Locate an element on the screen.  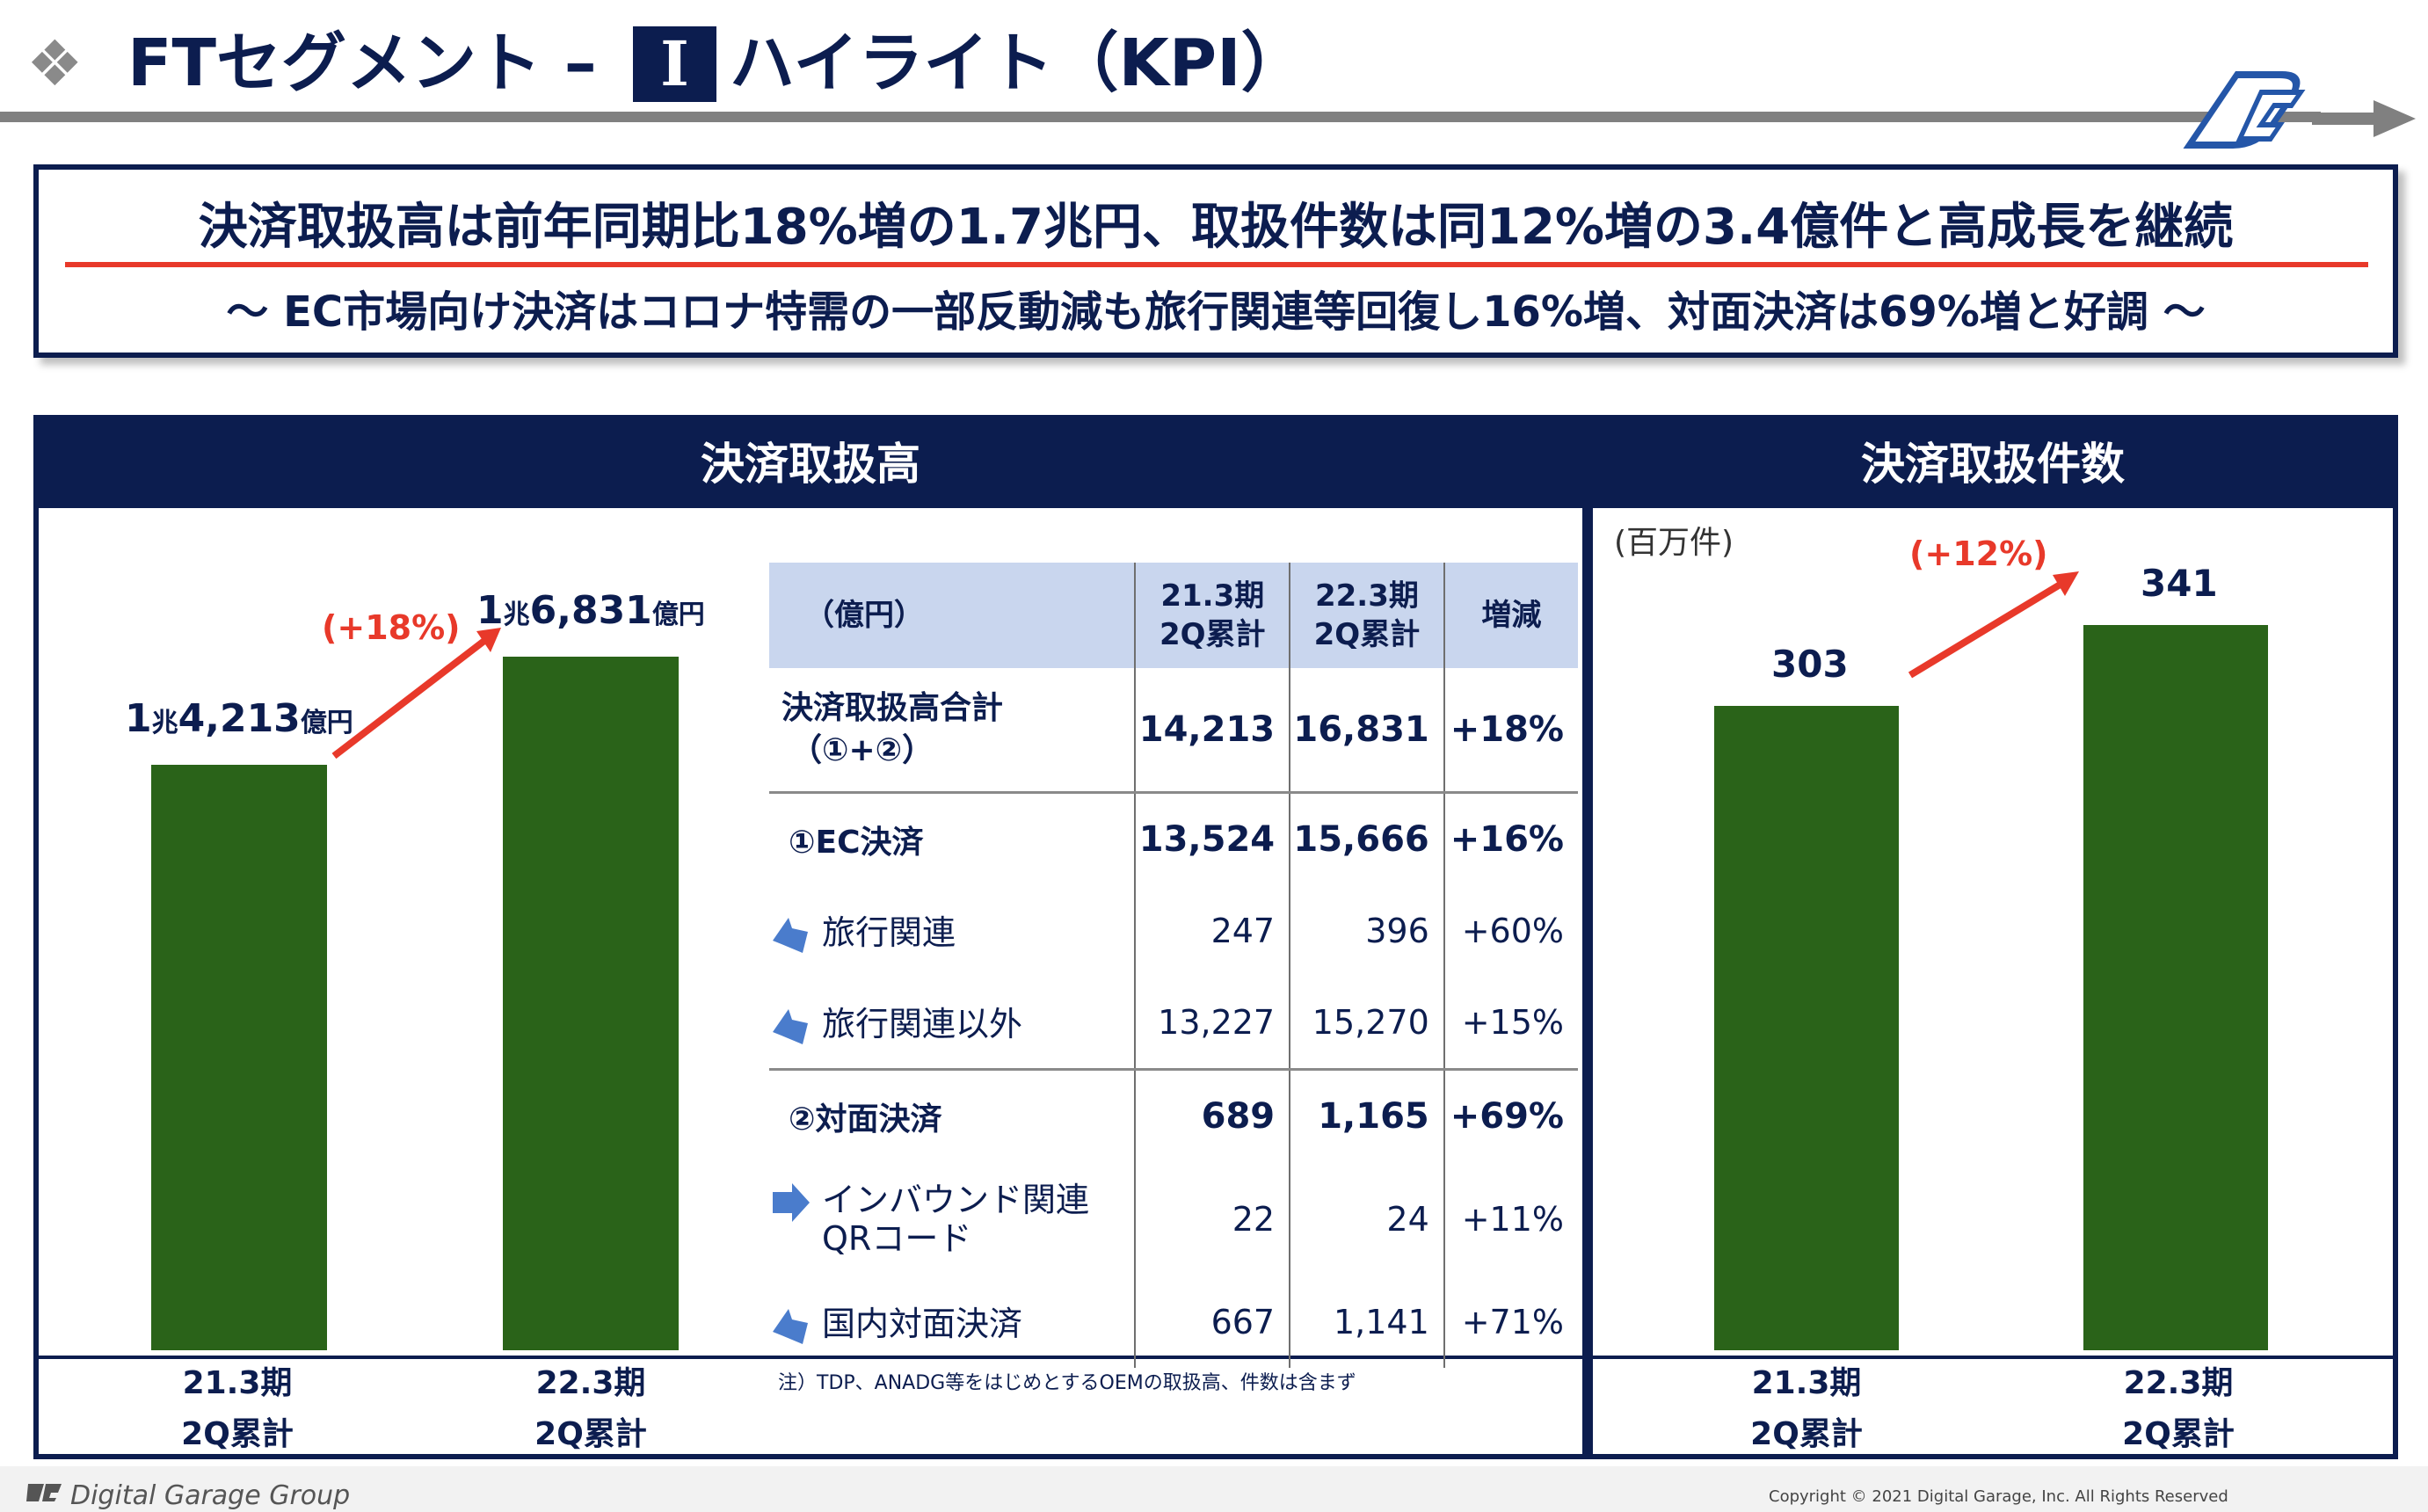
count-value-label-22: 341 is located at coordinates (2179, 583).